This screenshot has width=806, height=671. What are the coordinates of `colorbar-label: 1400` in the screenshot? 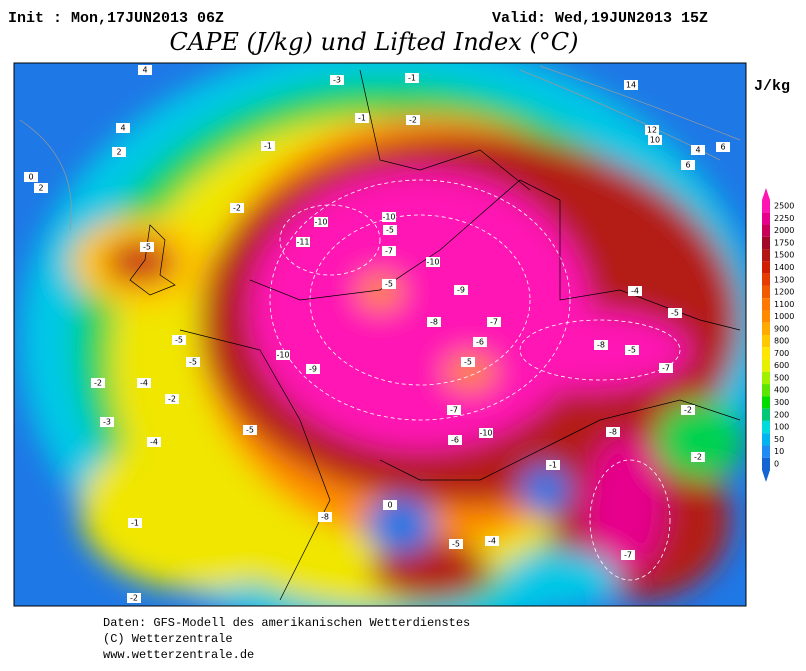 It's located at (784, 267).